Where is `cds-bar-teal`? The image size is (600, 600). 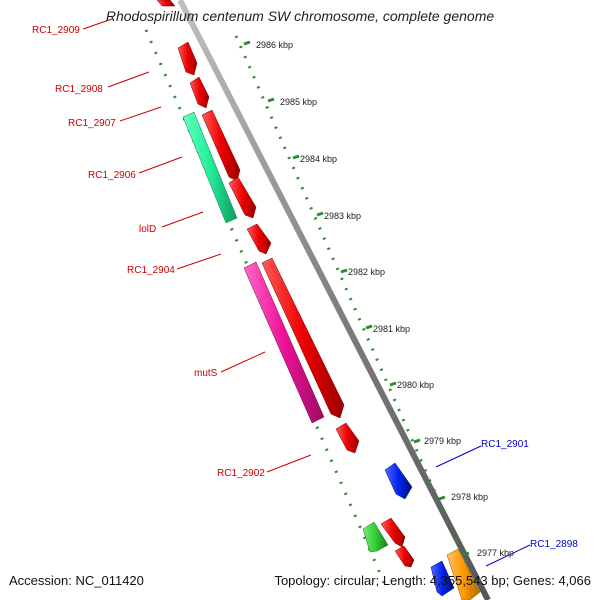
cds-bar-teal is located at coordinates (210, 167).